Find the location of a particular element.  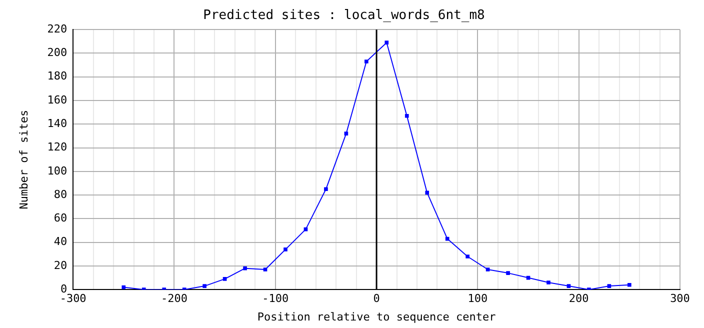

x-tick-label: 0 is located at coordinates (376, 299).